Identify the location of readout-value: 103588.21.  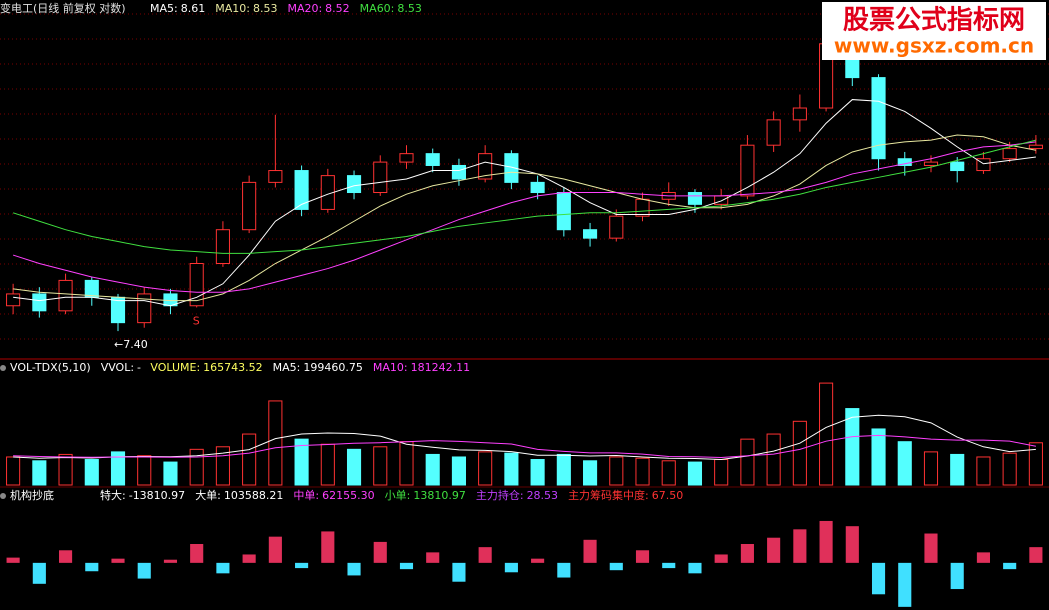
(254, 495).